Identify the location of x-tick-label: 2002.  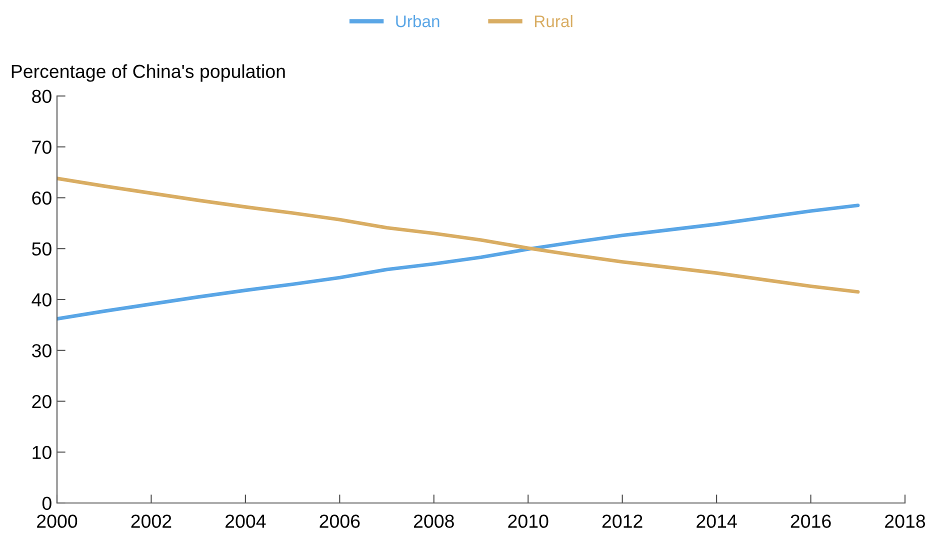
(151, 521).